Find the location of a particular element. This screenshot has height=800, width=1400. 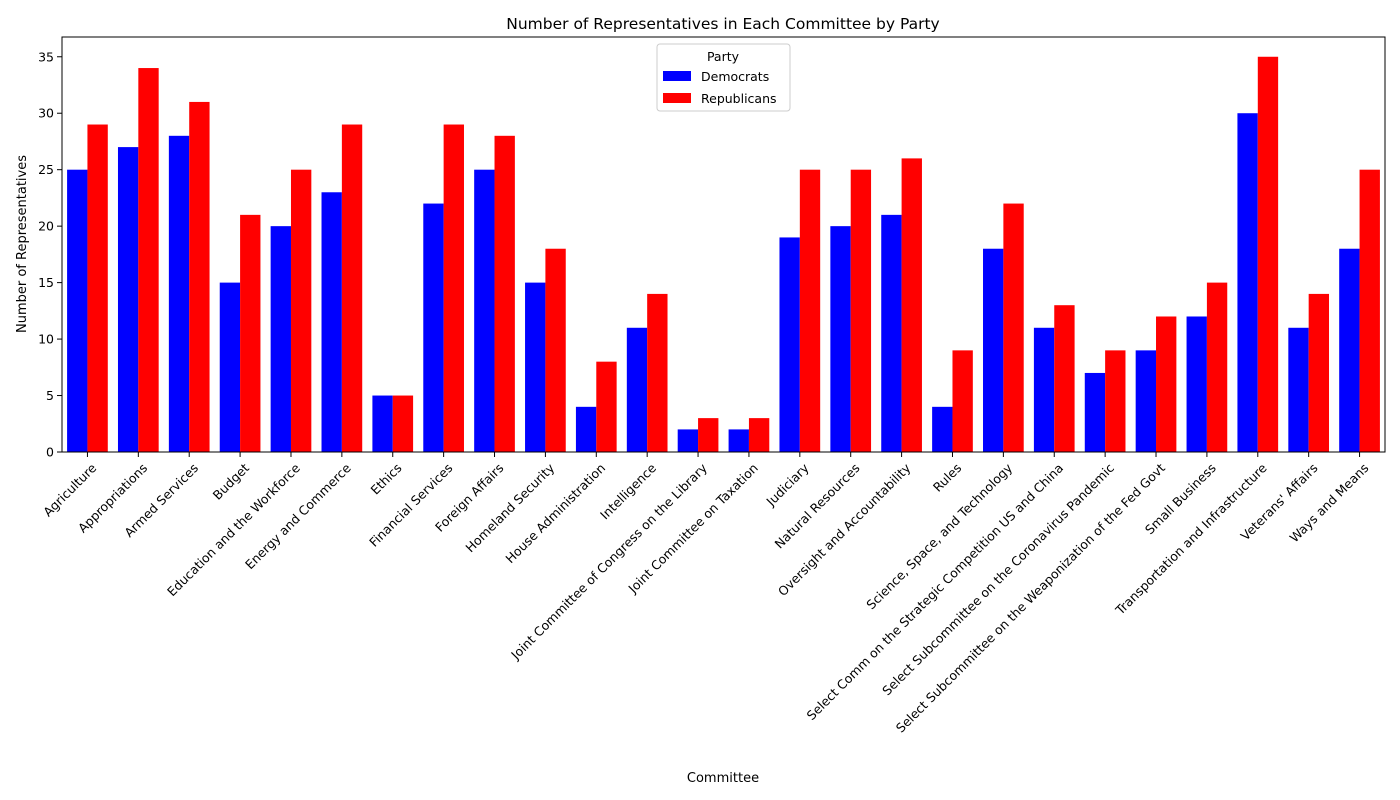

y-tick-label-20: 20 is located at coordinates (46, 226).